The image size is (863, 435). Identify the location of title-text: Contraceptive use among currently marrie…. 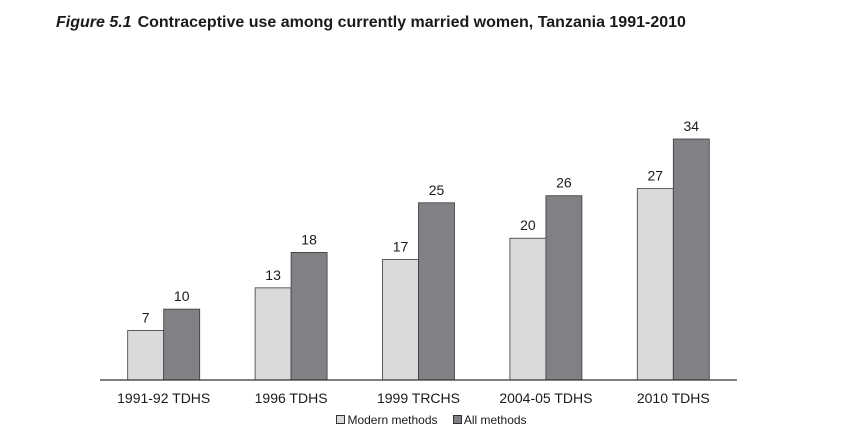
(411, 22).